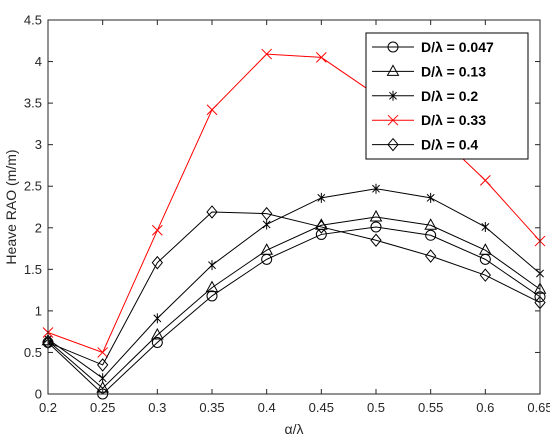 The width and height of the screenshot is (550, 448). I want to click on x-tick-label: 0.5, so click(376, 407).